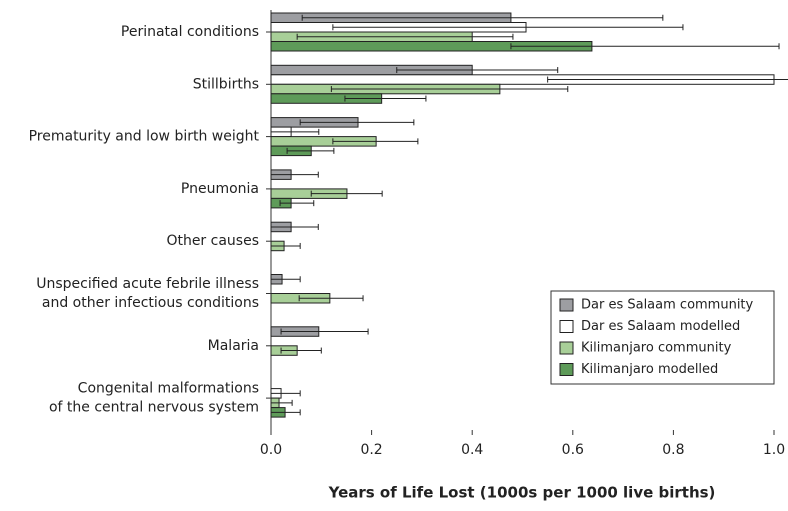 The image size is (788, 511). Describe the element at coordinates (233, 346) in the screenshot. I see `y-tick-label: Malaria` at that location.